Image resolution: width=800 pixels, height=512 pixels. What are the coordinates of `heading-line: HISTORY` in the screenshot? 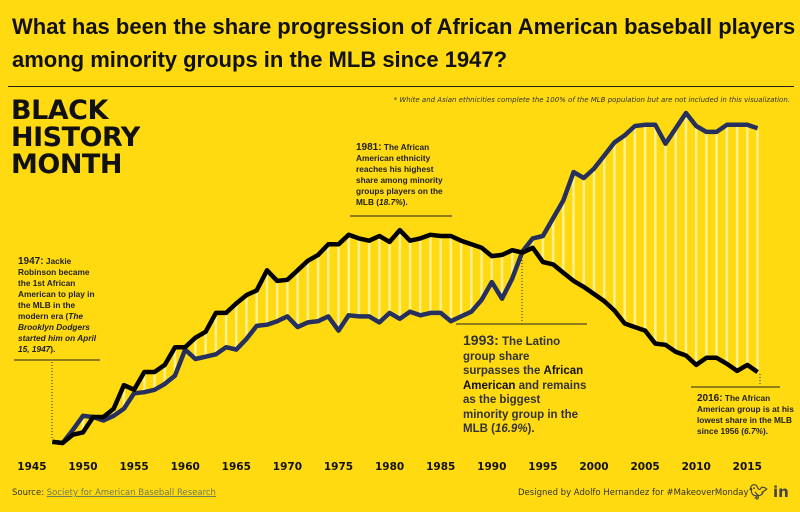 It's located at (75, 137).